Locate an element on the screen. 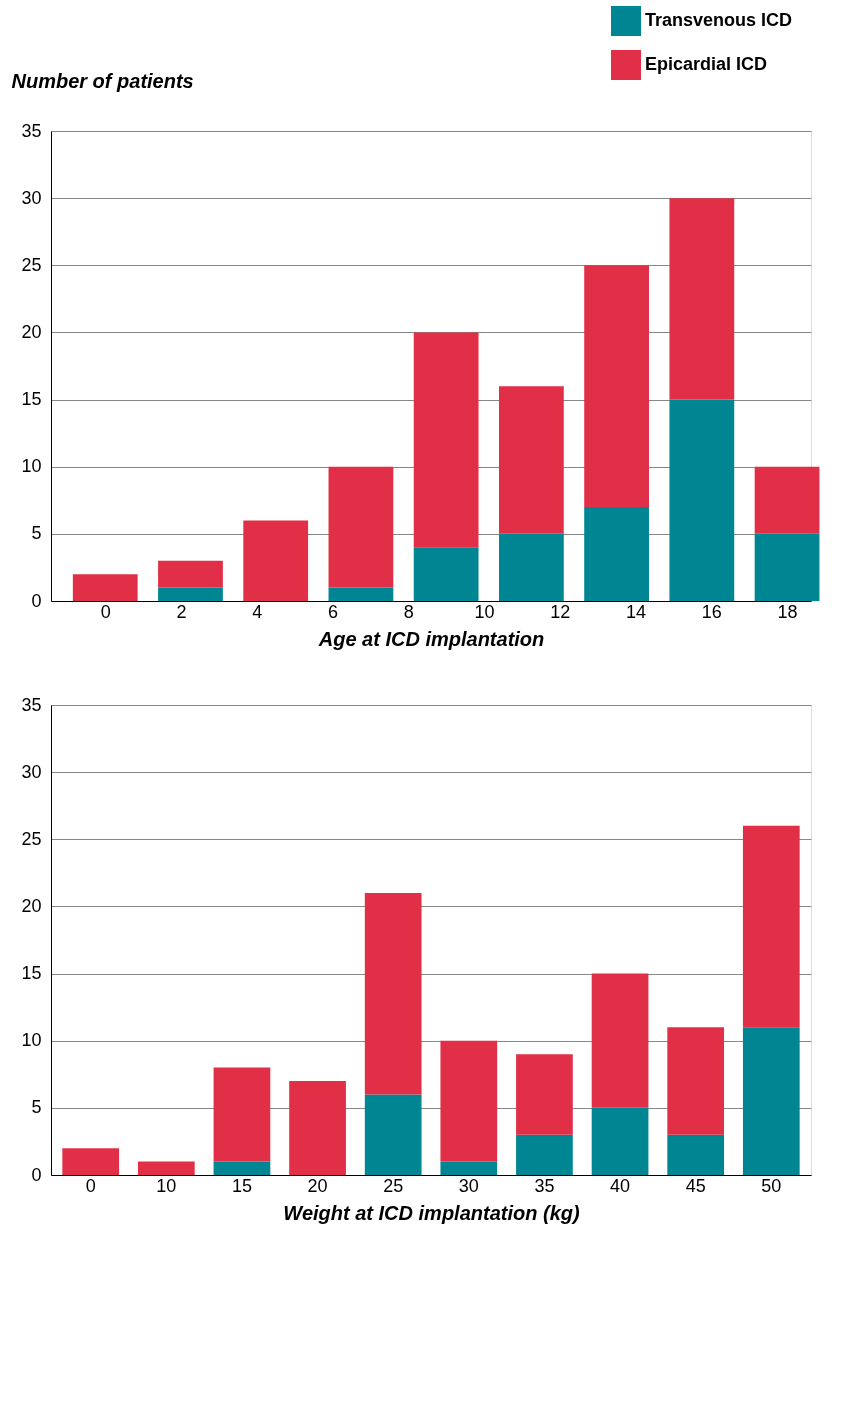 The width and height of the screenshot is (857, 1410). legend-label: Transvenous ICD is located at coordinates (719, 20).